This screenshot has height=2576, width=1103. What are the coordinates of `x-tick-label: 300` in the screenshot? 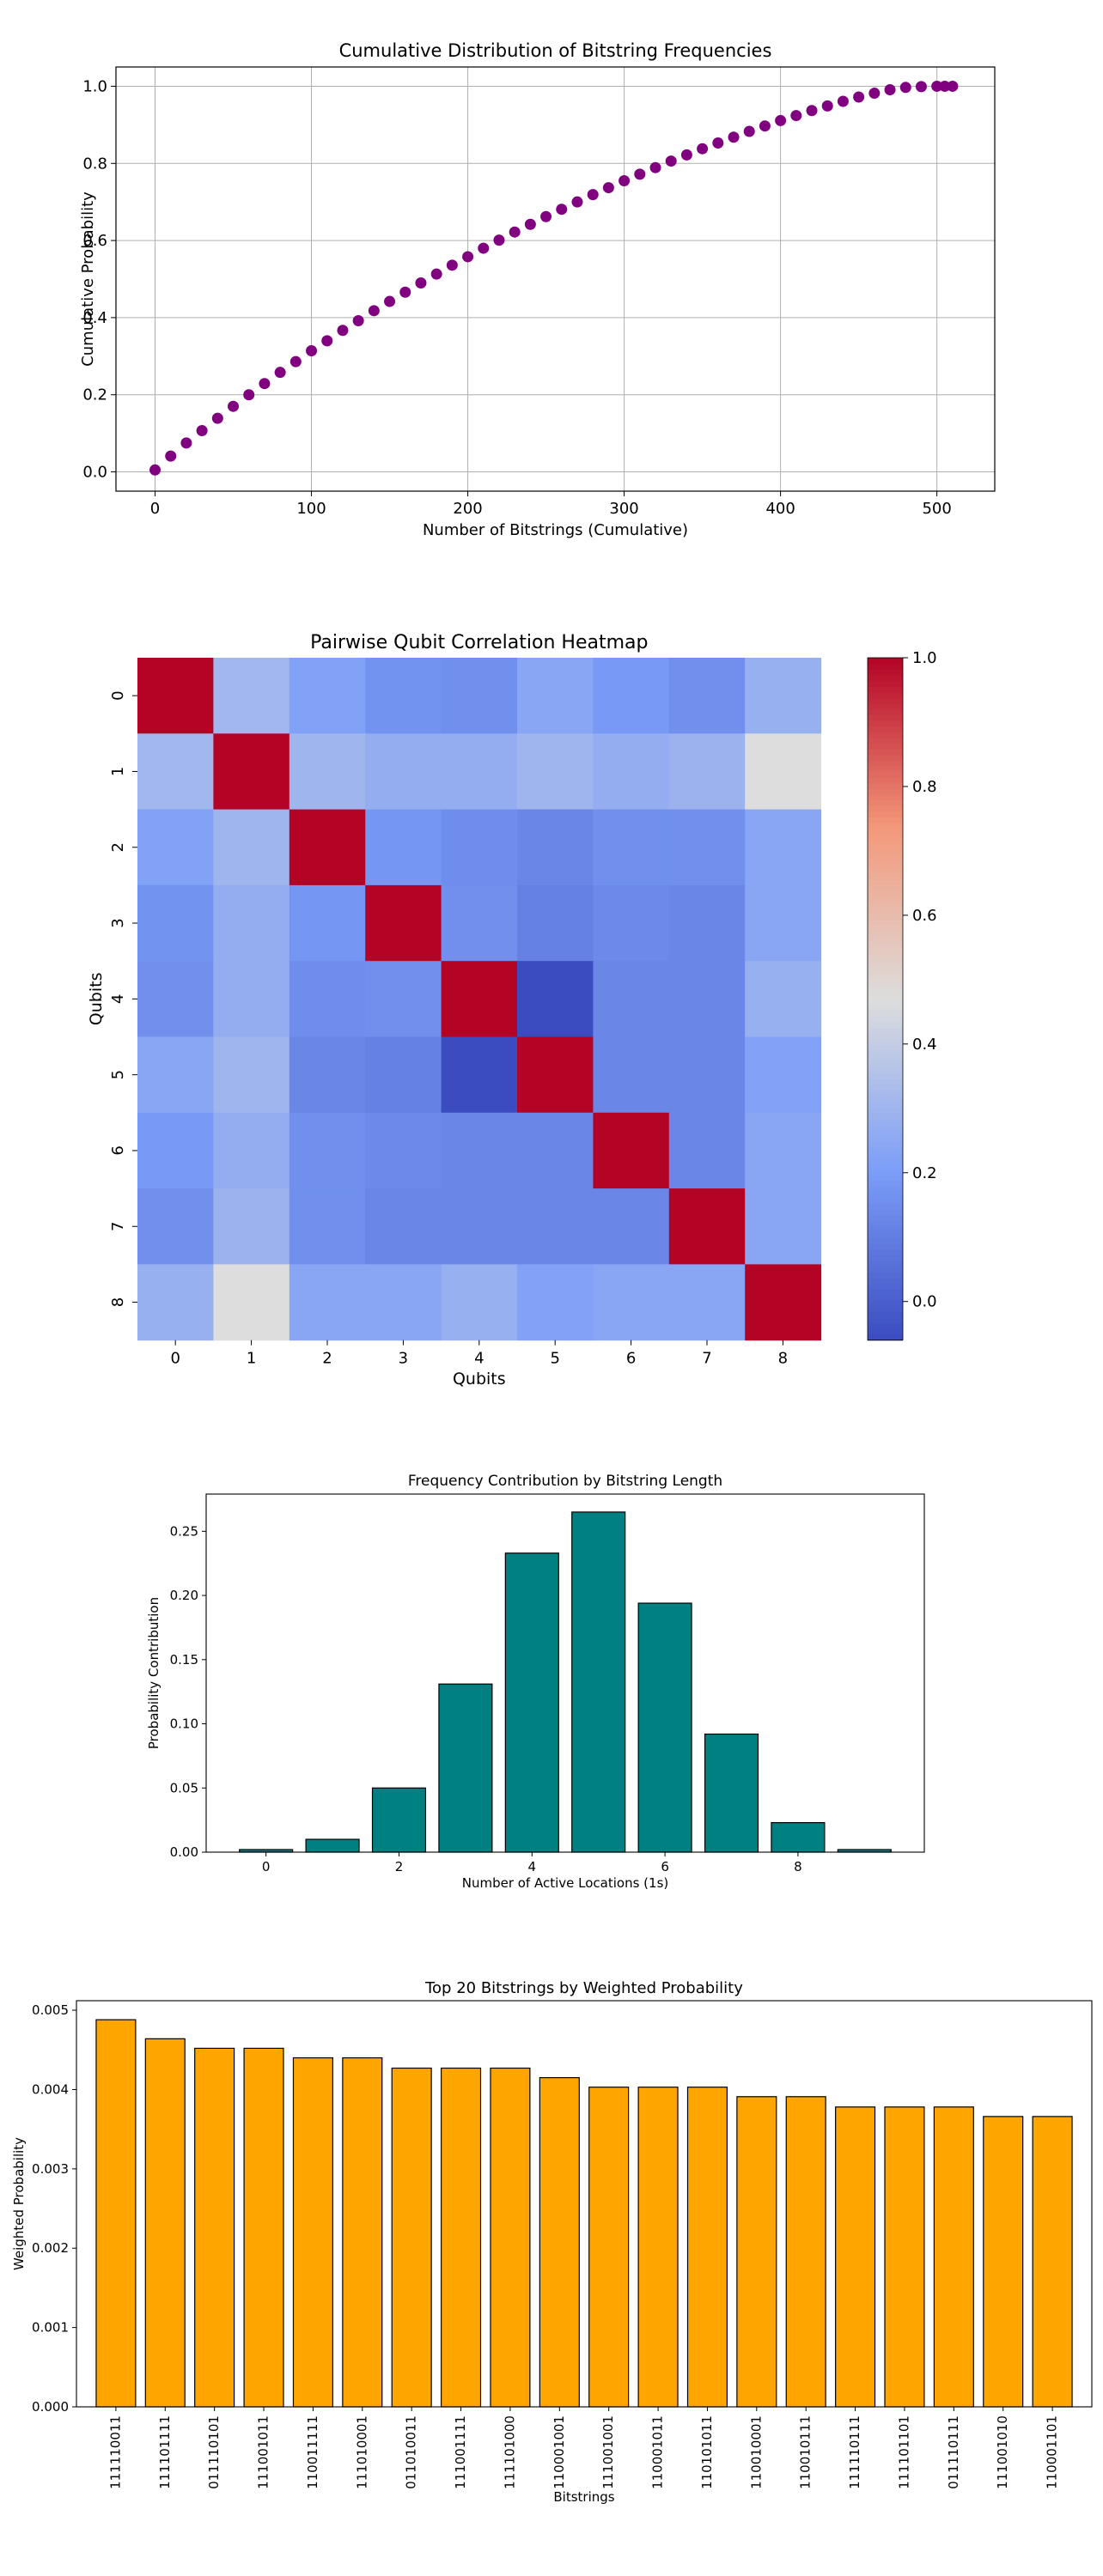 It's located at (623, 509).